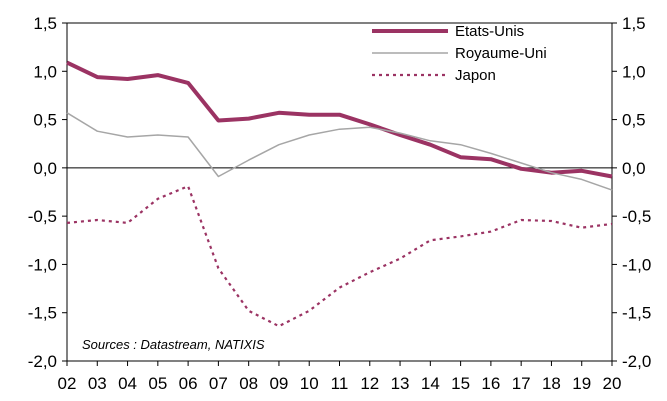  Describe the element at coordinates (42, 361) in the screenshot. I see `y-left-tick-label: -2,0` at that location.